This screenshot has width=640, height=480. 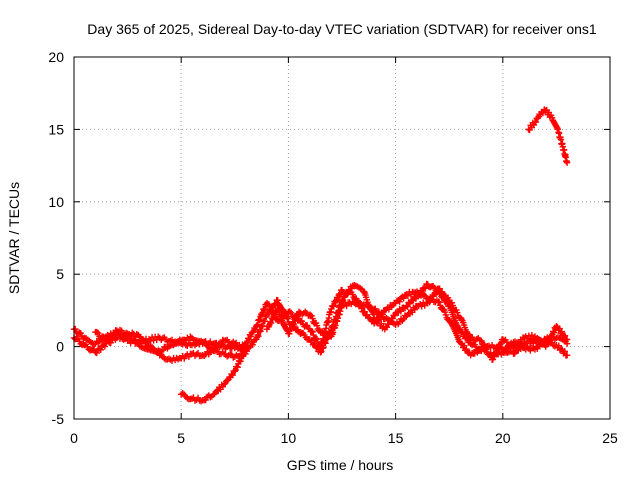 What do you see at coordinates (74, 438) in the screenshot?
I see `x-tick-label: 0` at bounding box center [74, 438].